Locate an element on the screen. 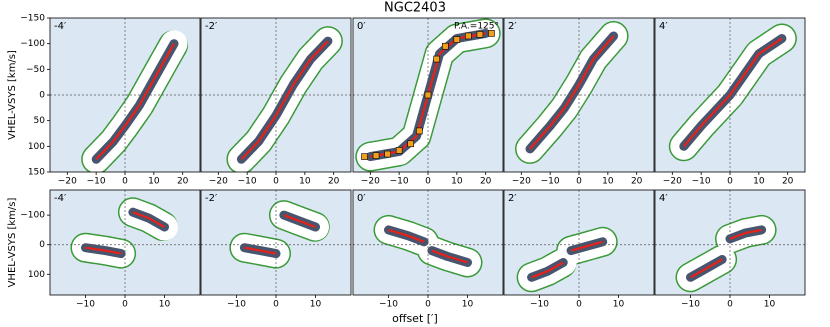 This screenshot has height=327, width=830. y-tick-label: 150 is located at coordinates (36, 173).